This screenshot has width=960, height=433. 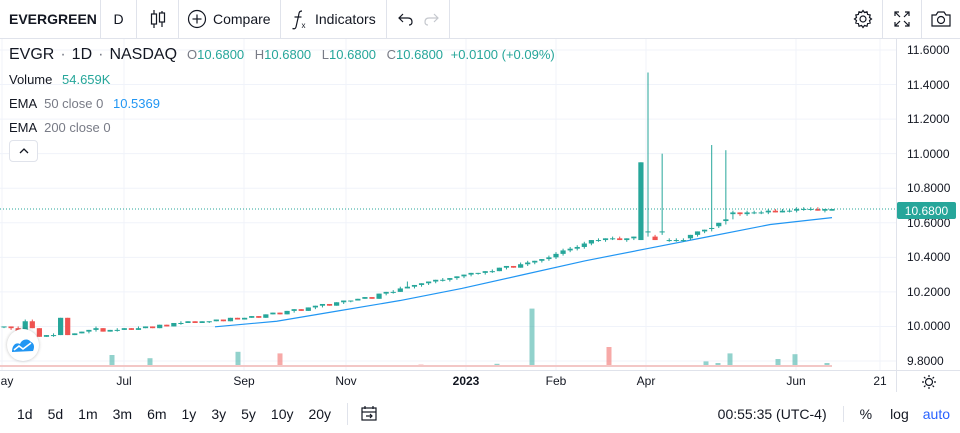 I want to click on compare-label: Compare, so click(x=242, y=19).